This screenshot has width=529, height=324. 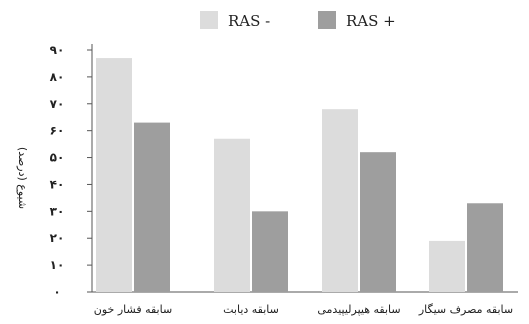 I want to click on y-tick-label: ۴۰, so click(x=57, y=184).